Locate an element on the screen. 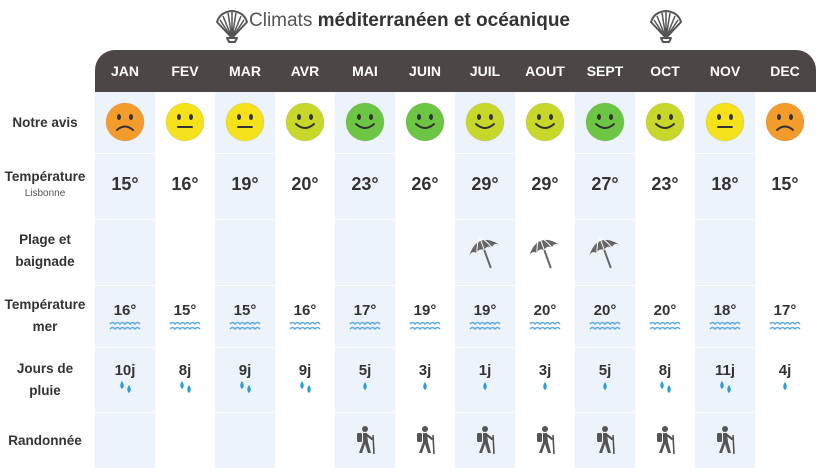  pluie-cell: 3j is located at coordinates (425, 384).